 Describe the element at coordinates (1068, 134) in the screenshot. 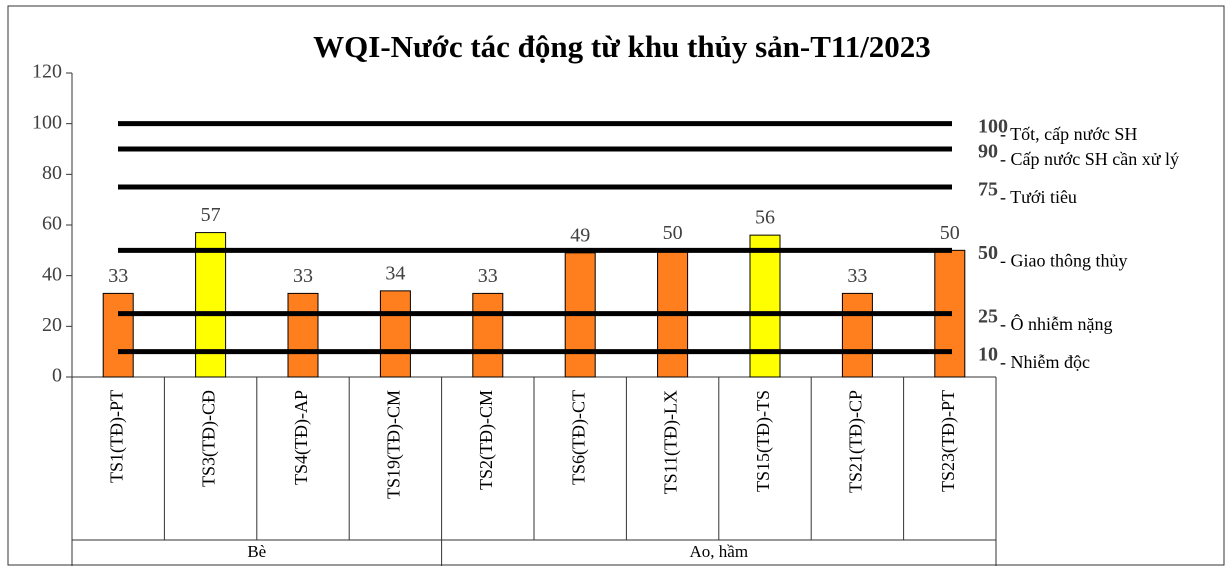

I see `reference-label: - Tốt, cấp nước SH` at that location.